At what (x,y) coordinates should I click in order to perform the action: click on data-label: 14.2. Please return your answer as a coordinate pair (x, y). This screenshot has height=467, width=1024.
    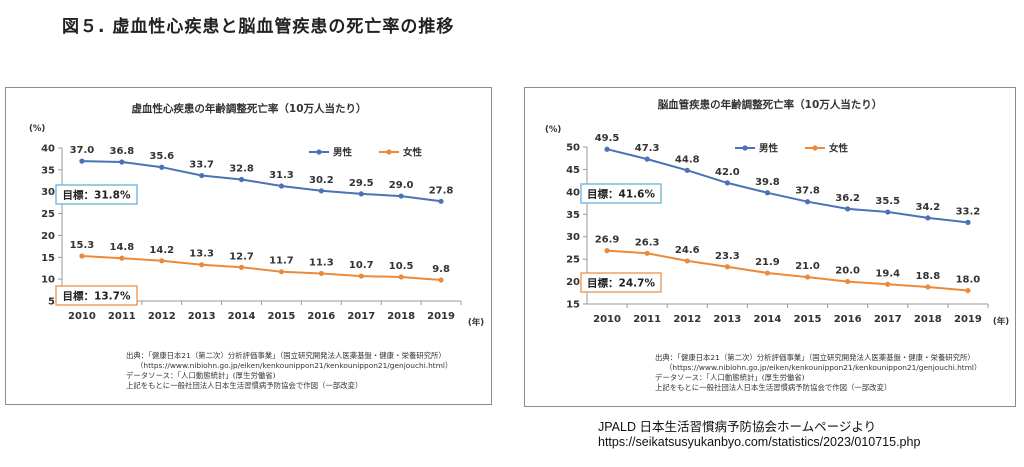
    Looking at the image, I should click on (161, 250).